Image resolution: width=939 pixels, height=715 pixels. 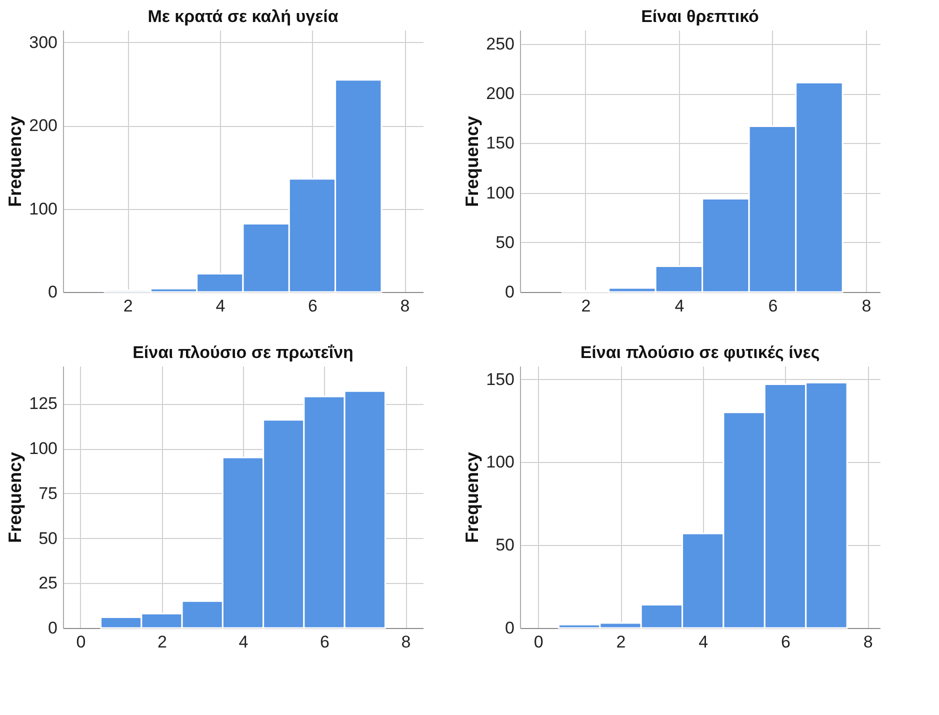 I want to click on y-tick-label: 125, so click(x=43, y=404).